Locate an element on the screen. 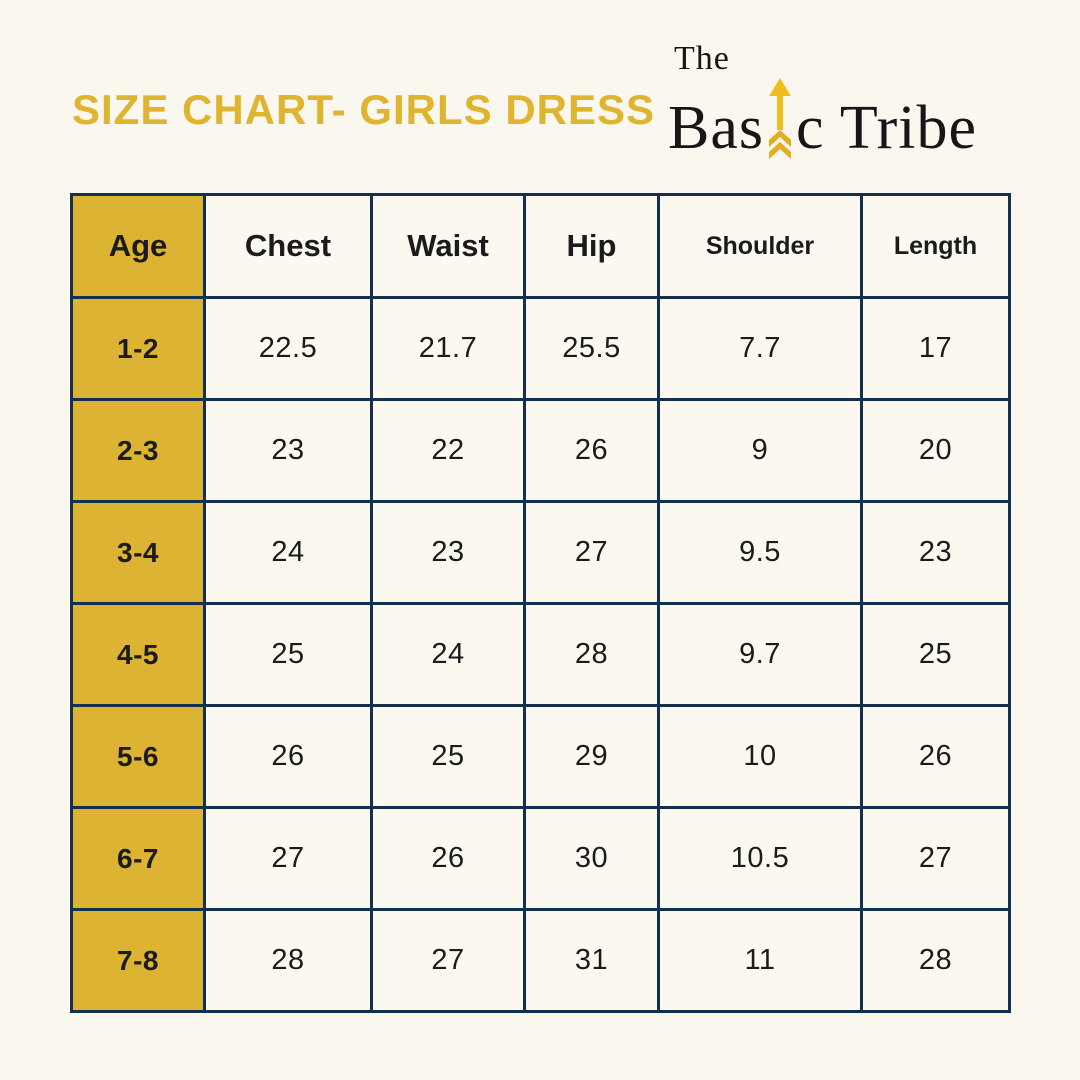  length-cell: 17 is located at coordinates (935, 348).